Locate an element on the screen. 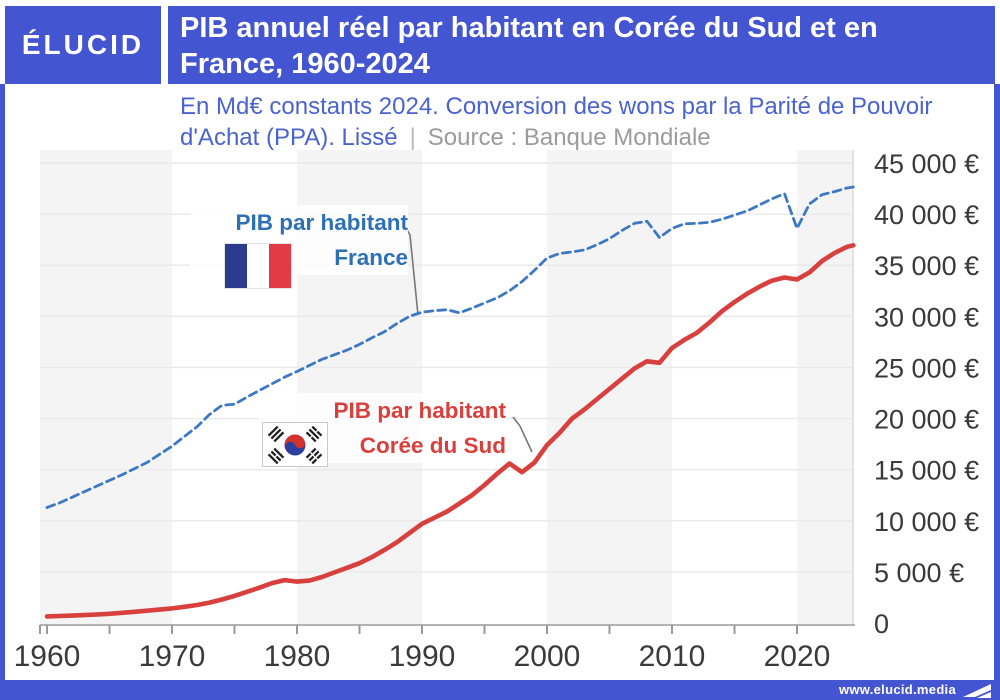  korea-label-connector is located at coordinates (522, 434).